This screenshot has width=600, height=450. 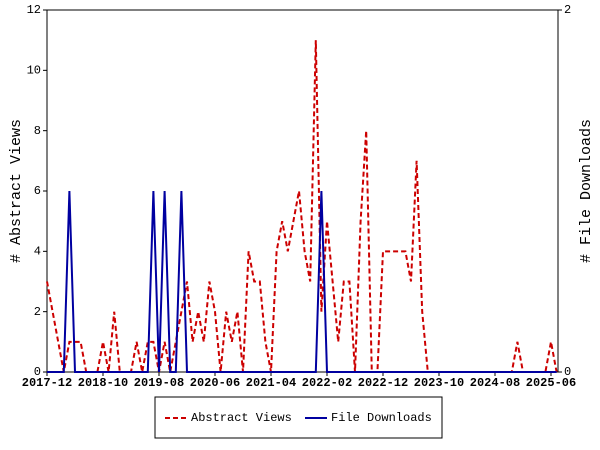 I want to click on y2-axis-label: # File Downloads, so click(x=586, y=191).